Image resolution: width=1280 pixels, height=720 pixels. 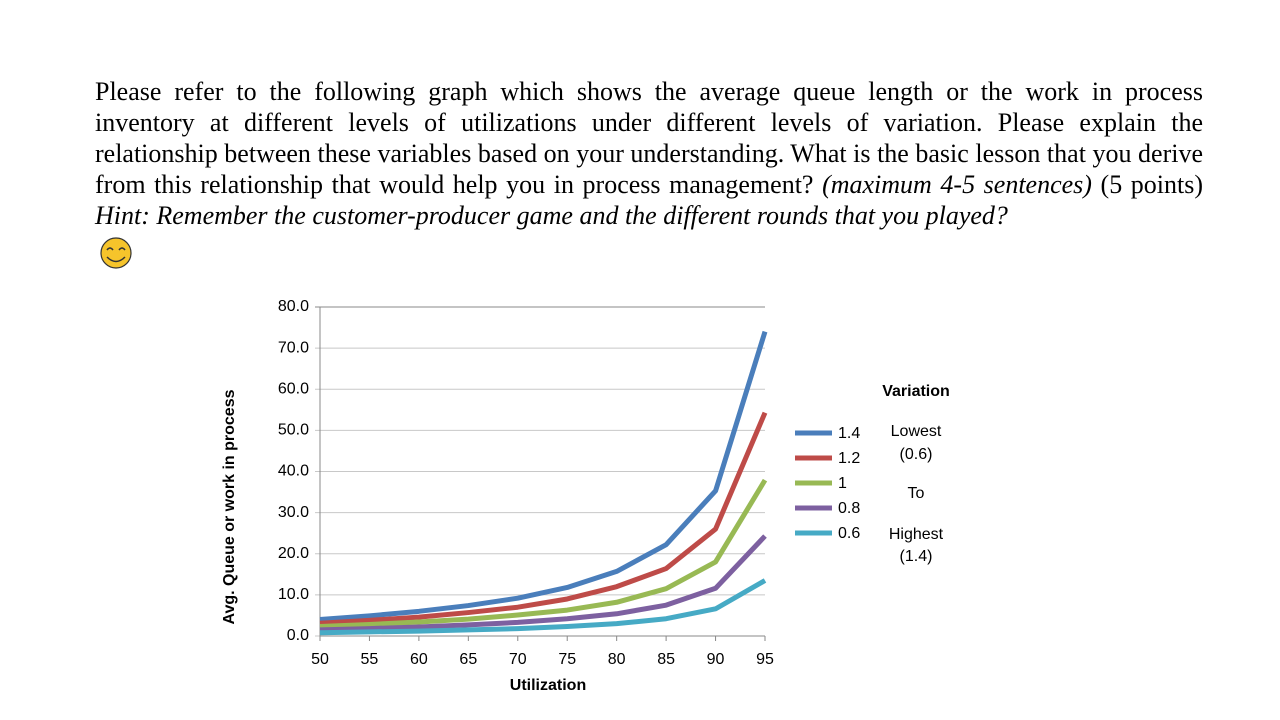 What do you see at coordinates (320, 659) in the screenshot?
I see `x-tick-label: 50` at bounding box center [320, 659].